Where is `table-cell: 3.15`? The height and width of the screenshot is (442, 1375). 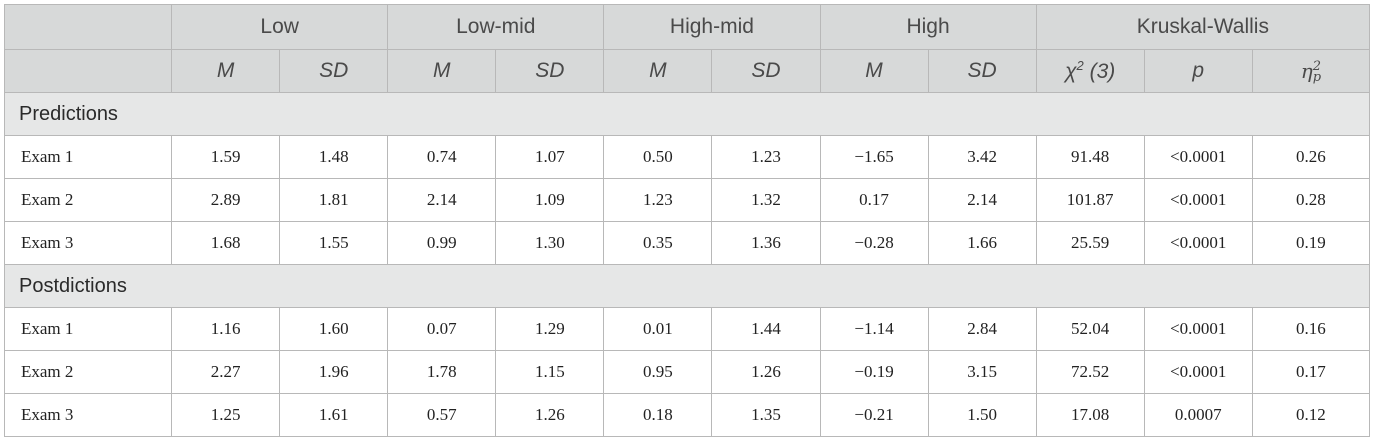
table-cell: 3.15 is located at coordinates (982, 372).